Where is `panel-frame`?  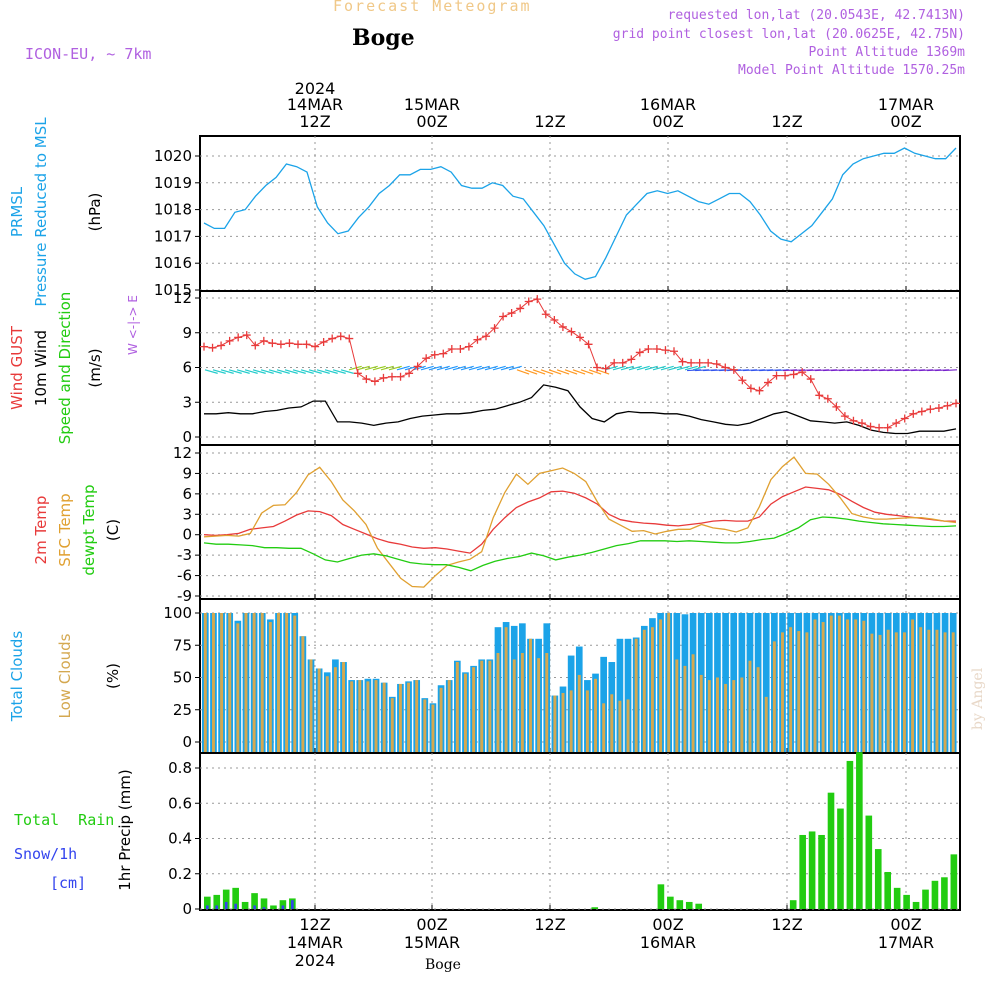
panel-frame is located at coordinates (580, 831).